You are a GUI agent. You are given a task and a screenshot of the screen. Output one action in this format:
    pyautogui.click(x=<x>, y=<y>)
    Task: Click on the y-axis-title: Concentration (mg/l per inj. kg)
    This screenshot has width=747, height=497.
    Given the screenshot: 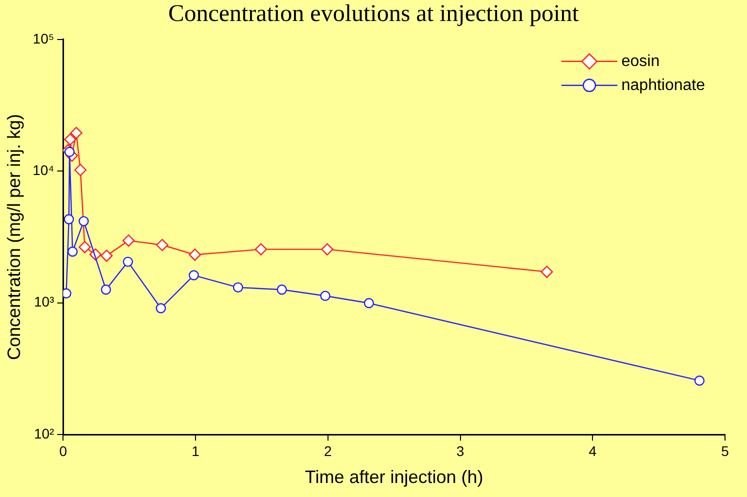 What is the action you would take?
    pyautogui.click(x=14, y=237)
    